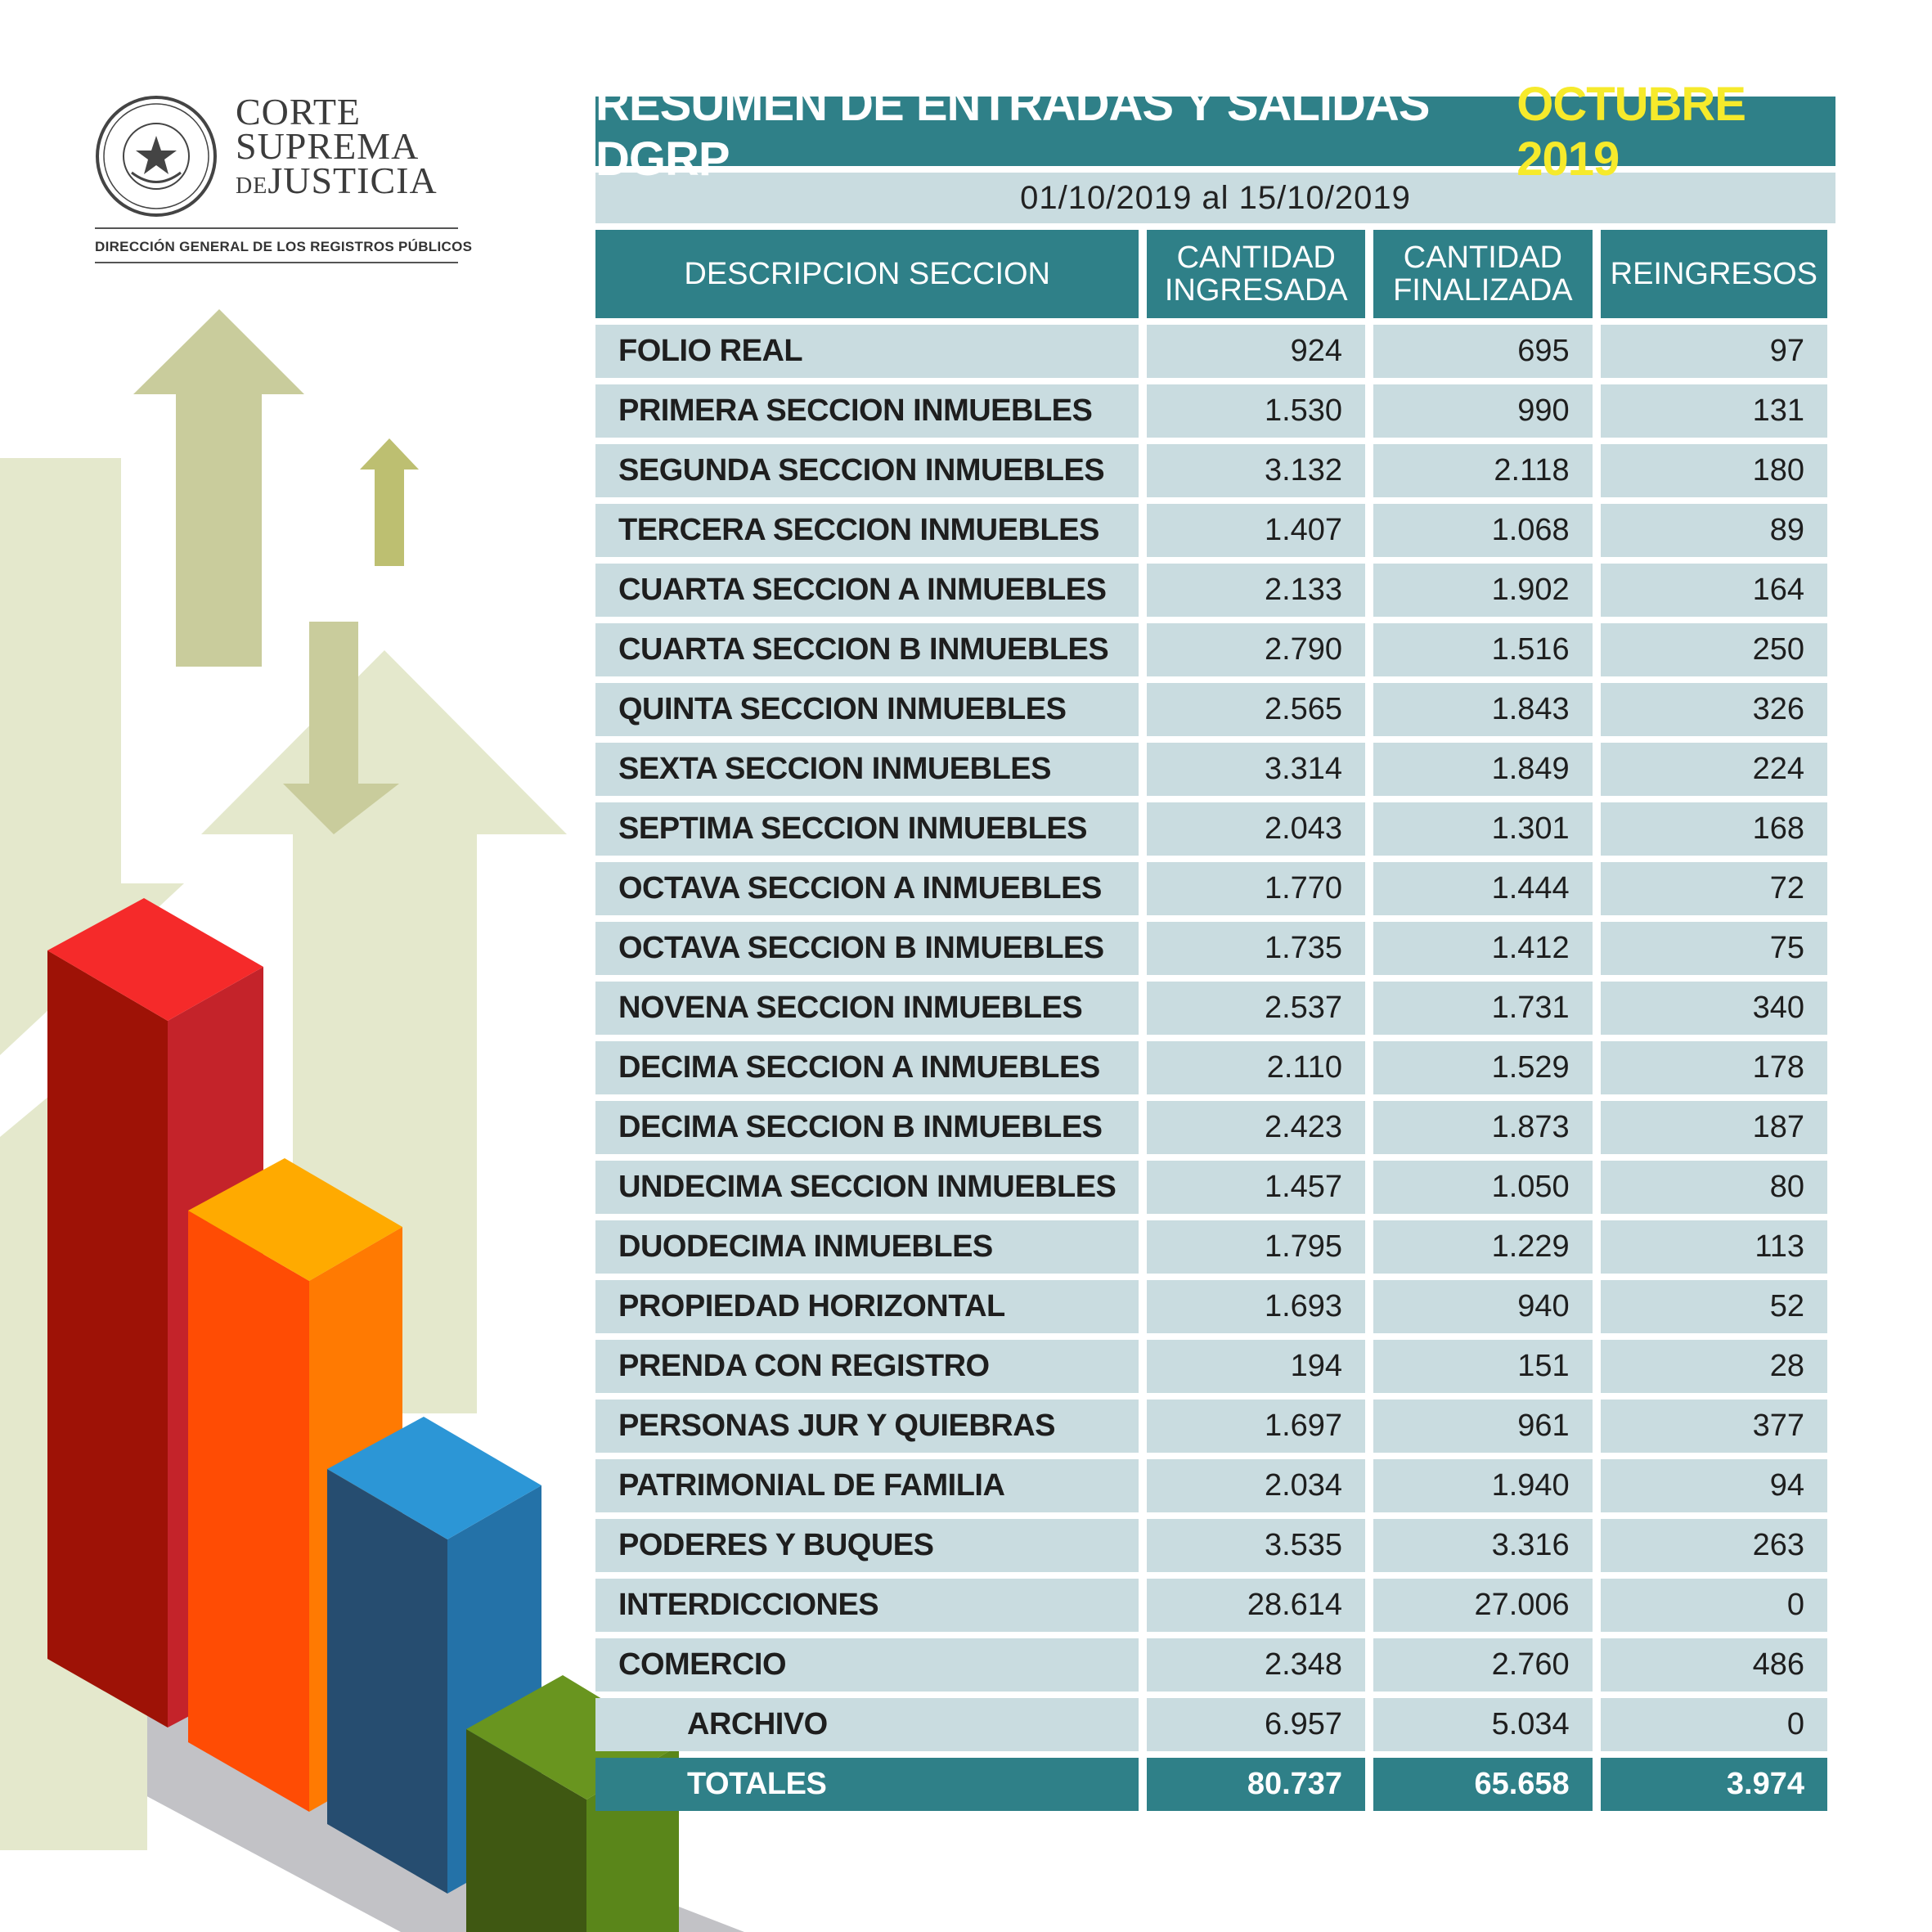 Image resolution: width=1932 pixels, height=1932 pixels. I want to click on table-row: CUARTA SECCION A INMUEBLES 2.133 1.902 164, so click(1211, 590).